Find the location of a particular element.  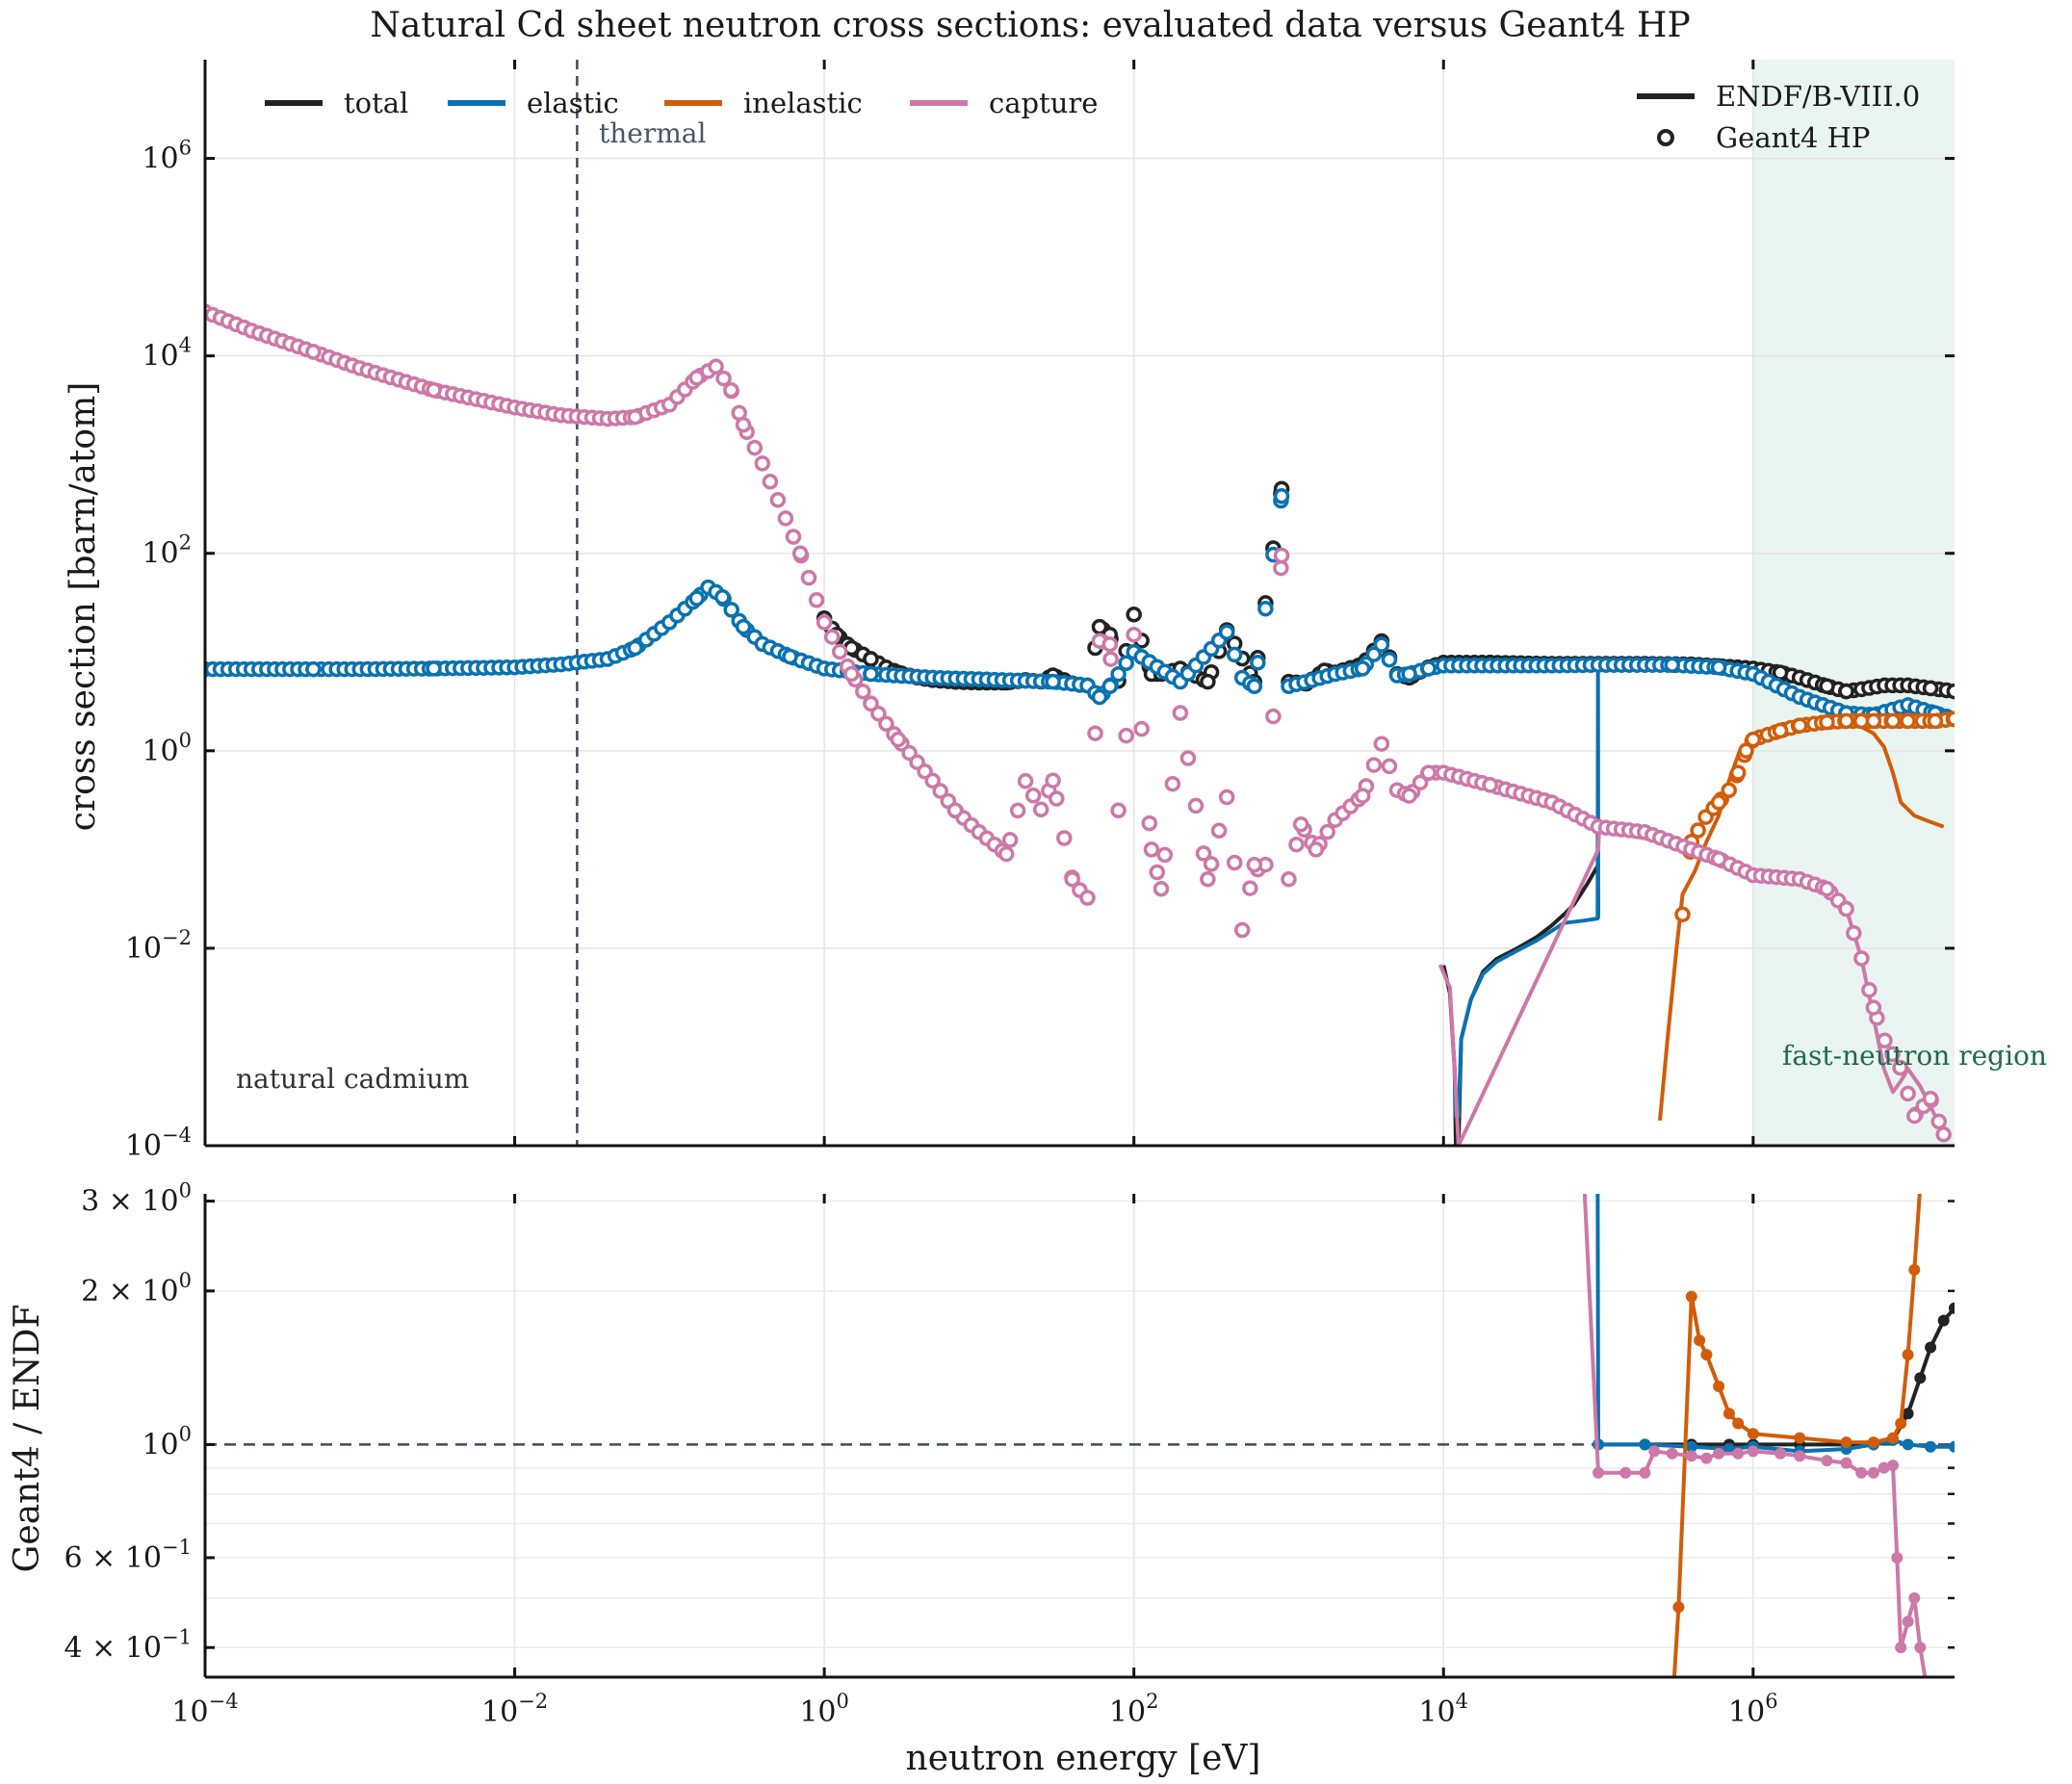

material-label: natural cadmium is located at coordinates (352, 1079).